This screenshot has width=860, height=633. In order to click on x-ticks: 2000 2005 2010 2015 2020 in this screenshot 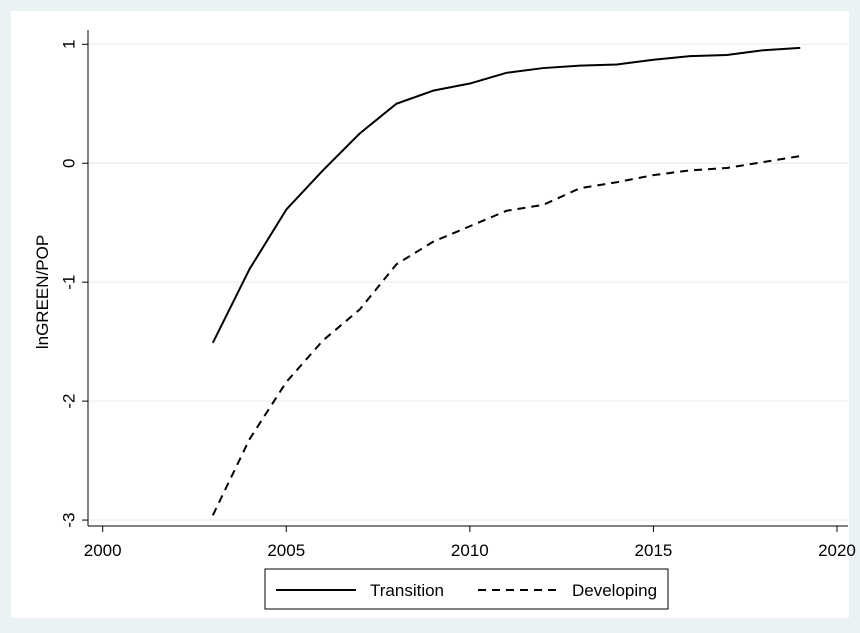, I will do `click(470, 543)`.